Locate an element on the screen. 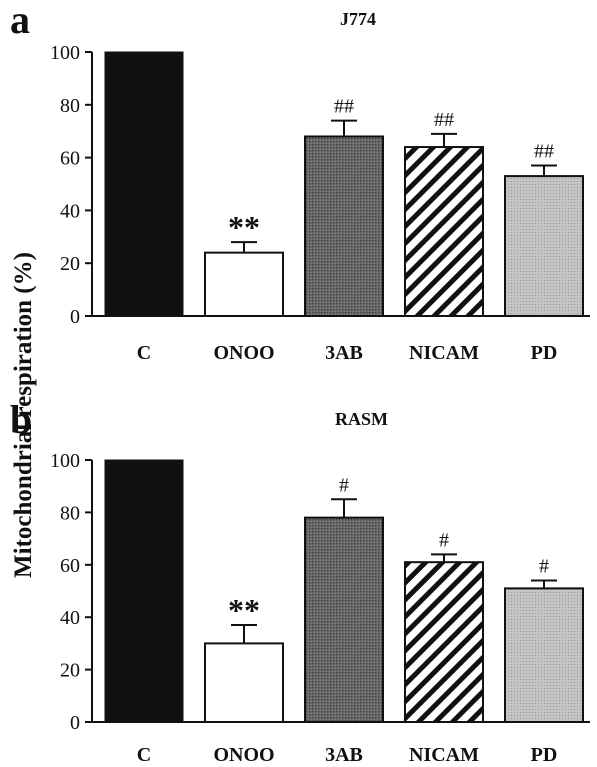  panel-b-title: RASM is located at coordinates (361, 419).